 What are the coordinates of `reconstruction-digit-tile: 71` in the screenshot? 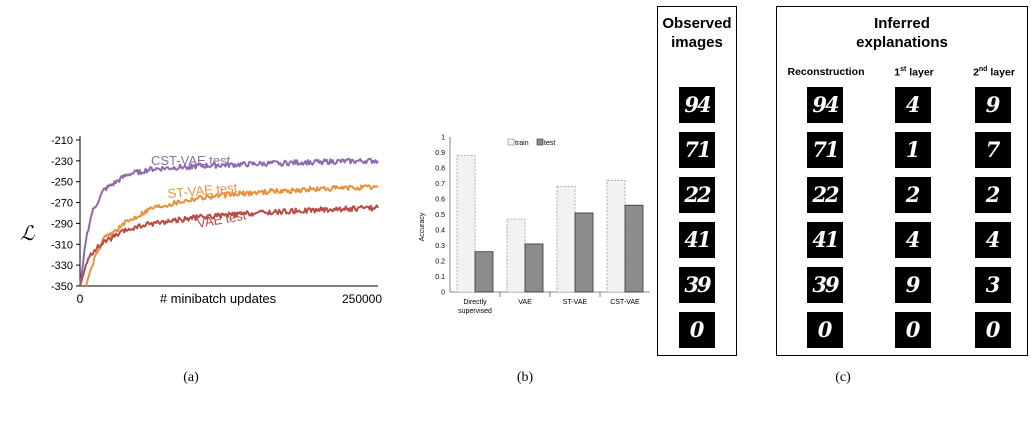 It's located at (825, 150).